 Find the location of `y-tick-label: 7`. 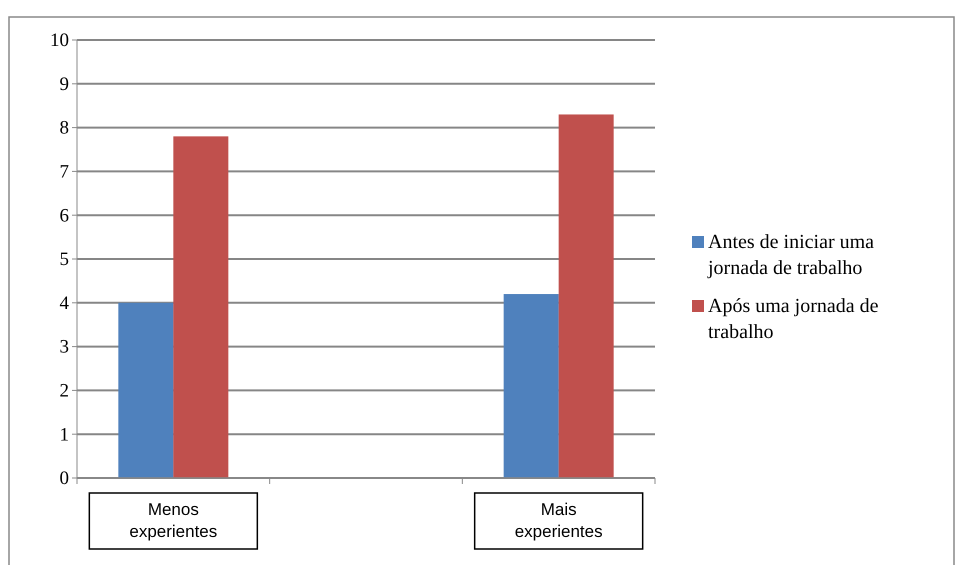

y-tick-label: 7 is located at coordinates (64, 171).